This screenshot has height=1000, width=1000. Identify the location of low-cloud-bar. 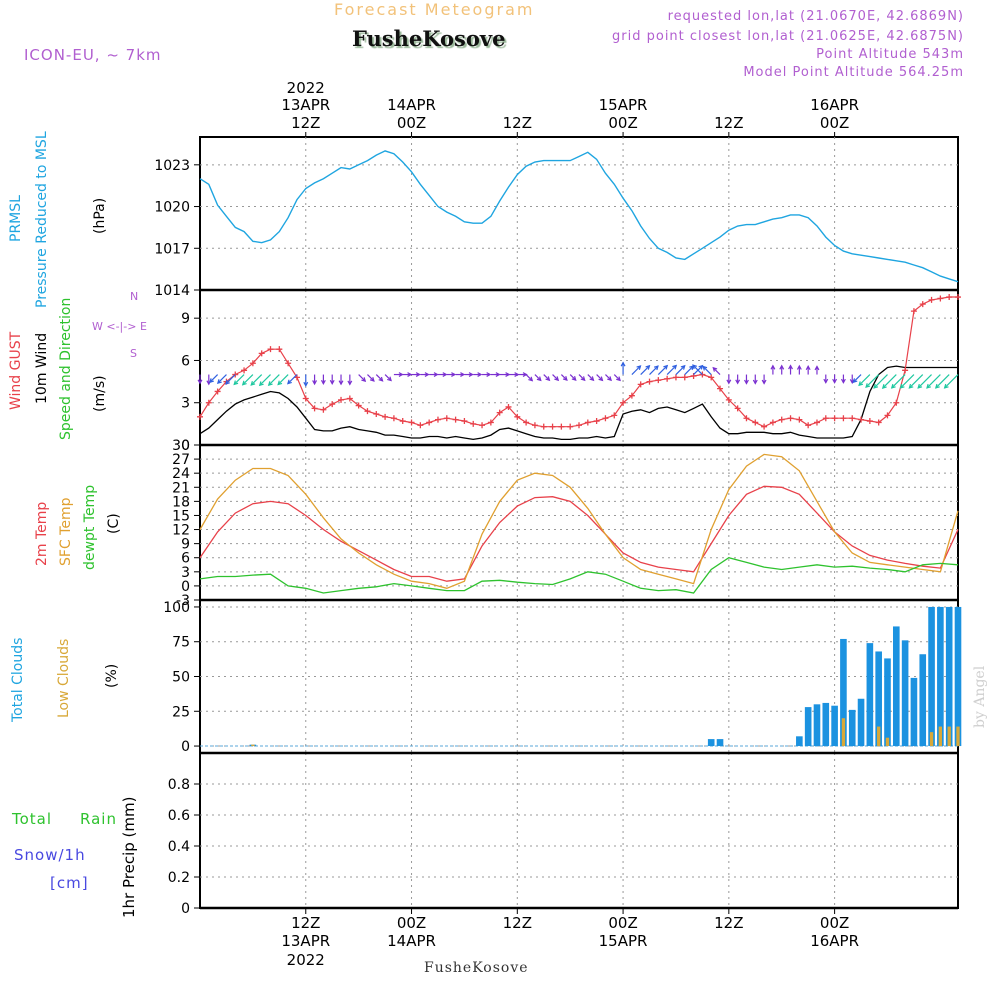
(949, 736).